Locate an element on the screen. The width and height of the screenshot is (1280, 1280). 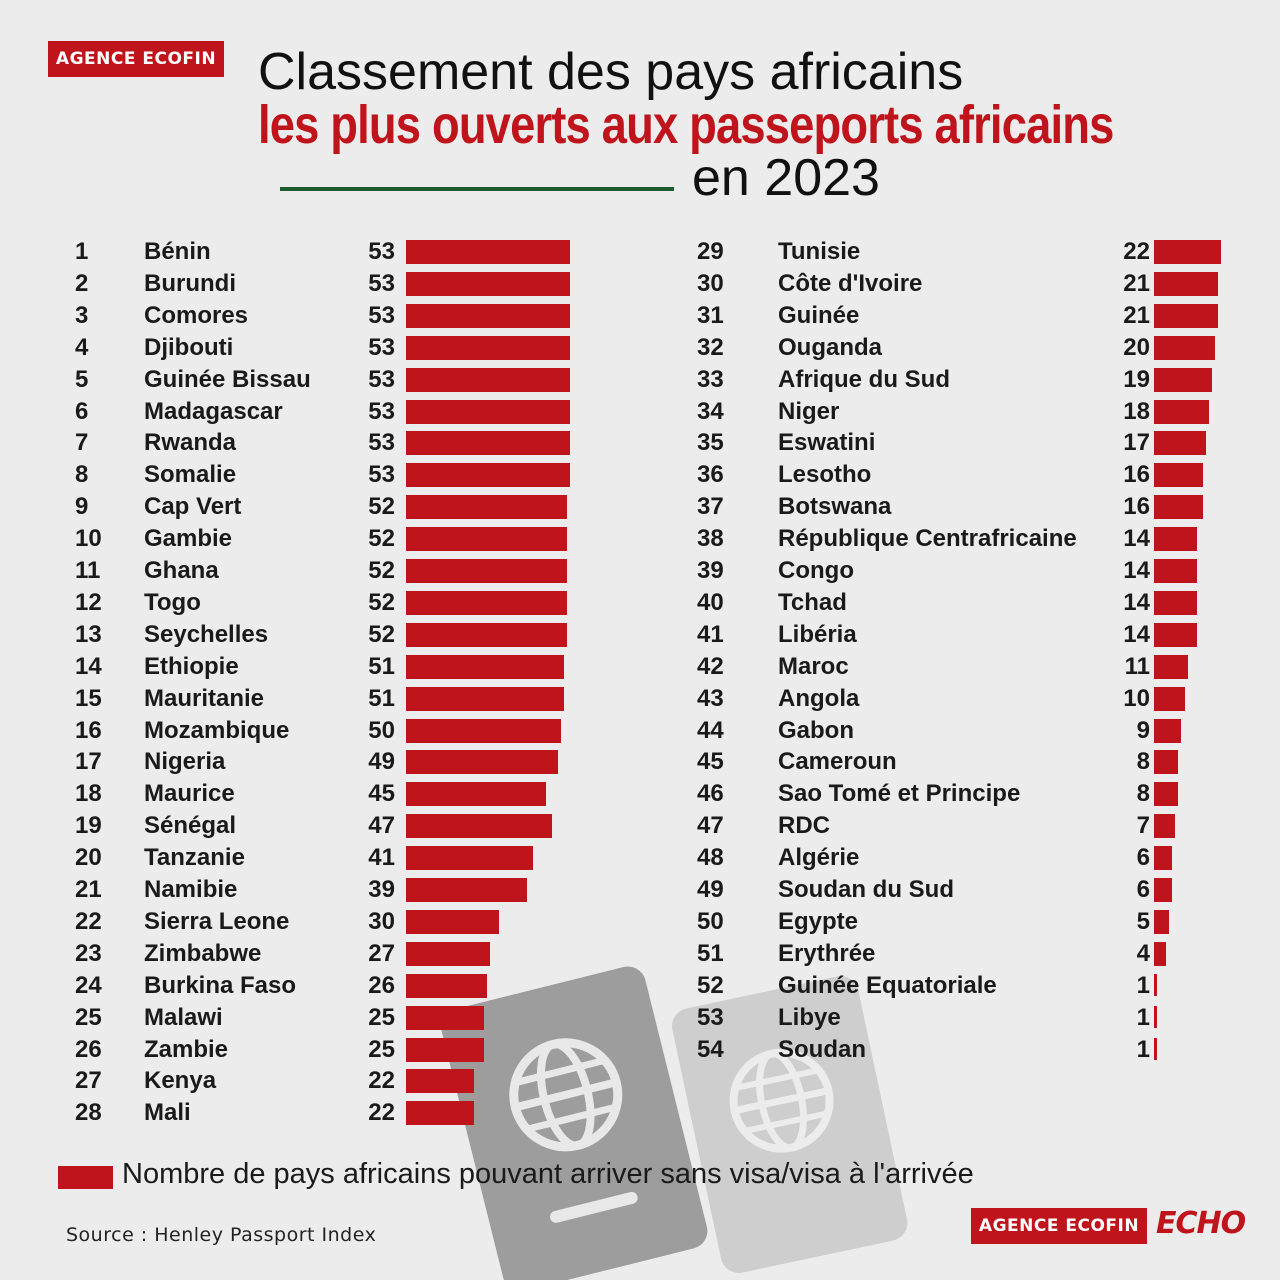
country-label: Somalie is located at coordinates (190, 474).